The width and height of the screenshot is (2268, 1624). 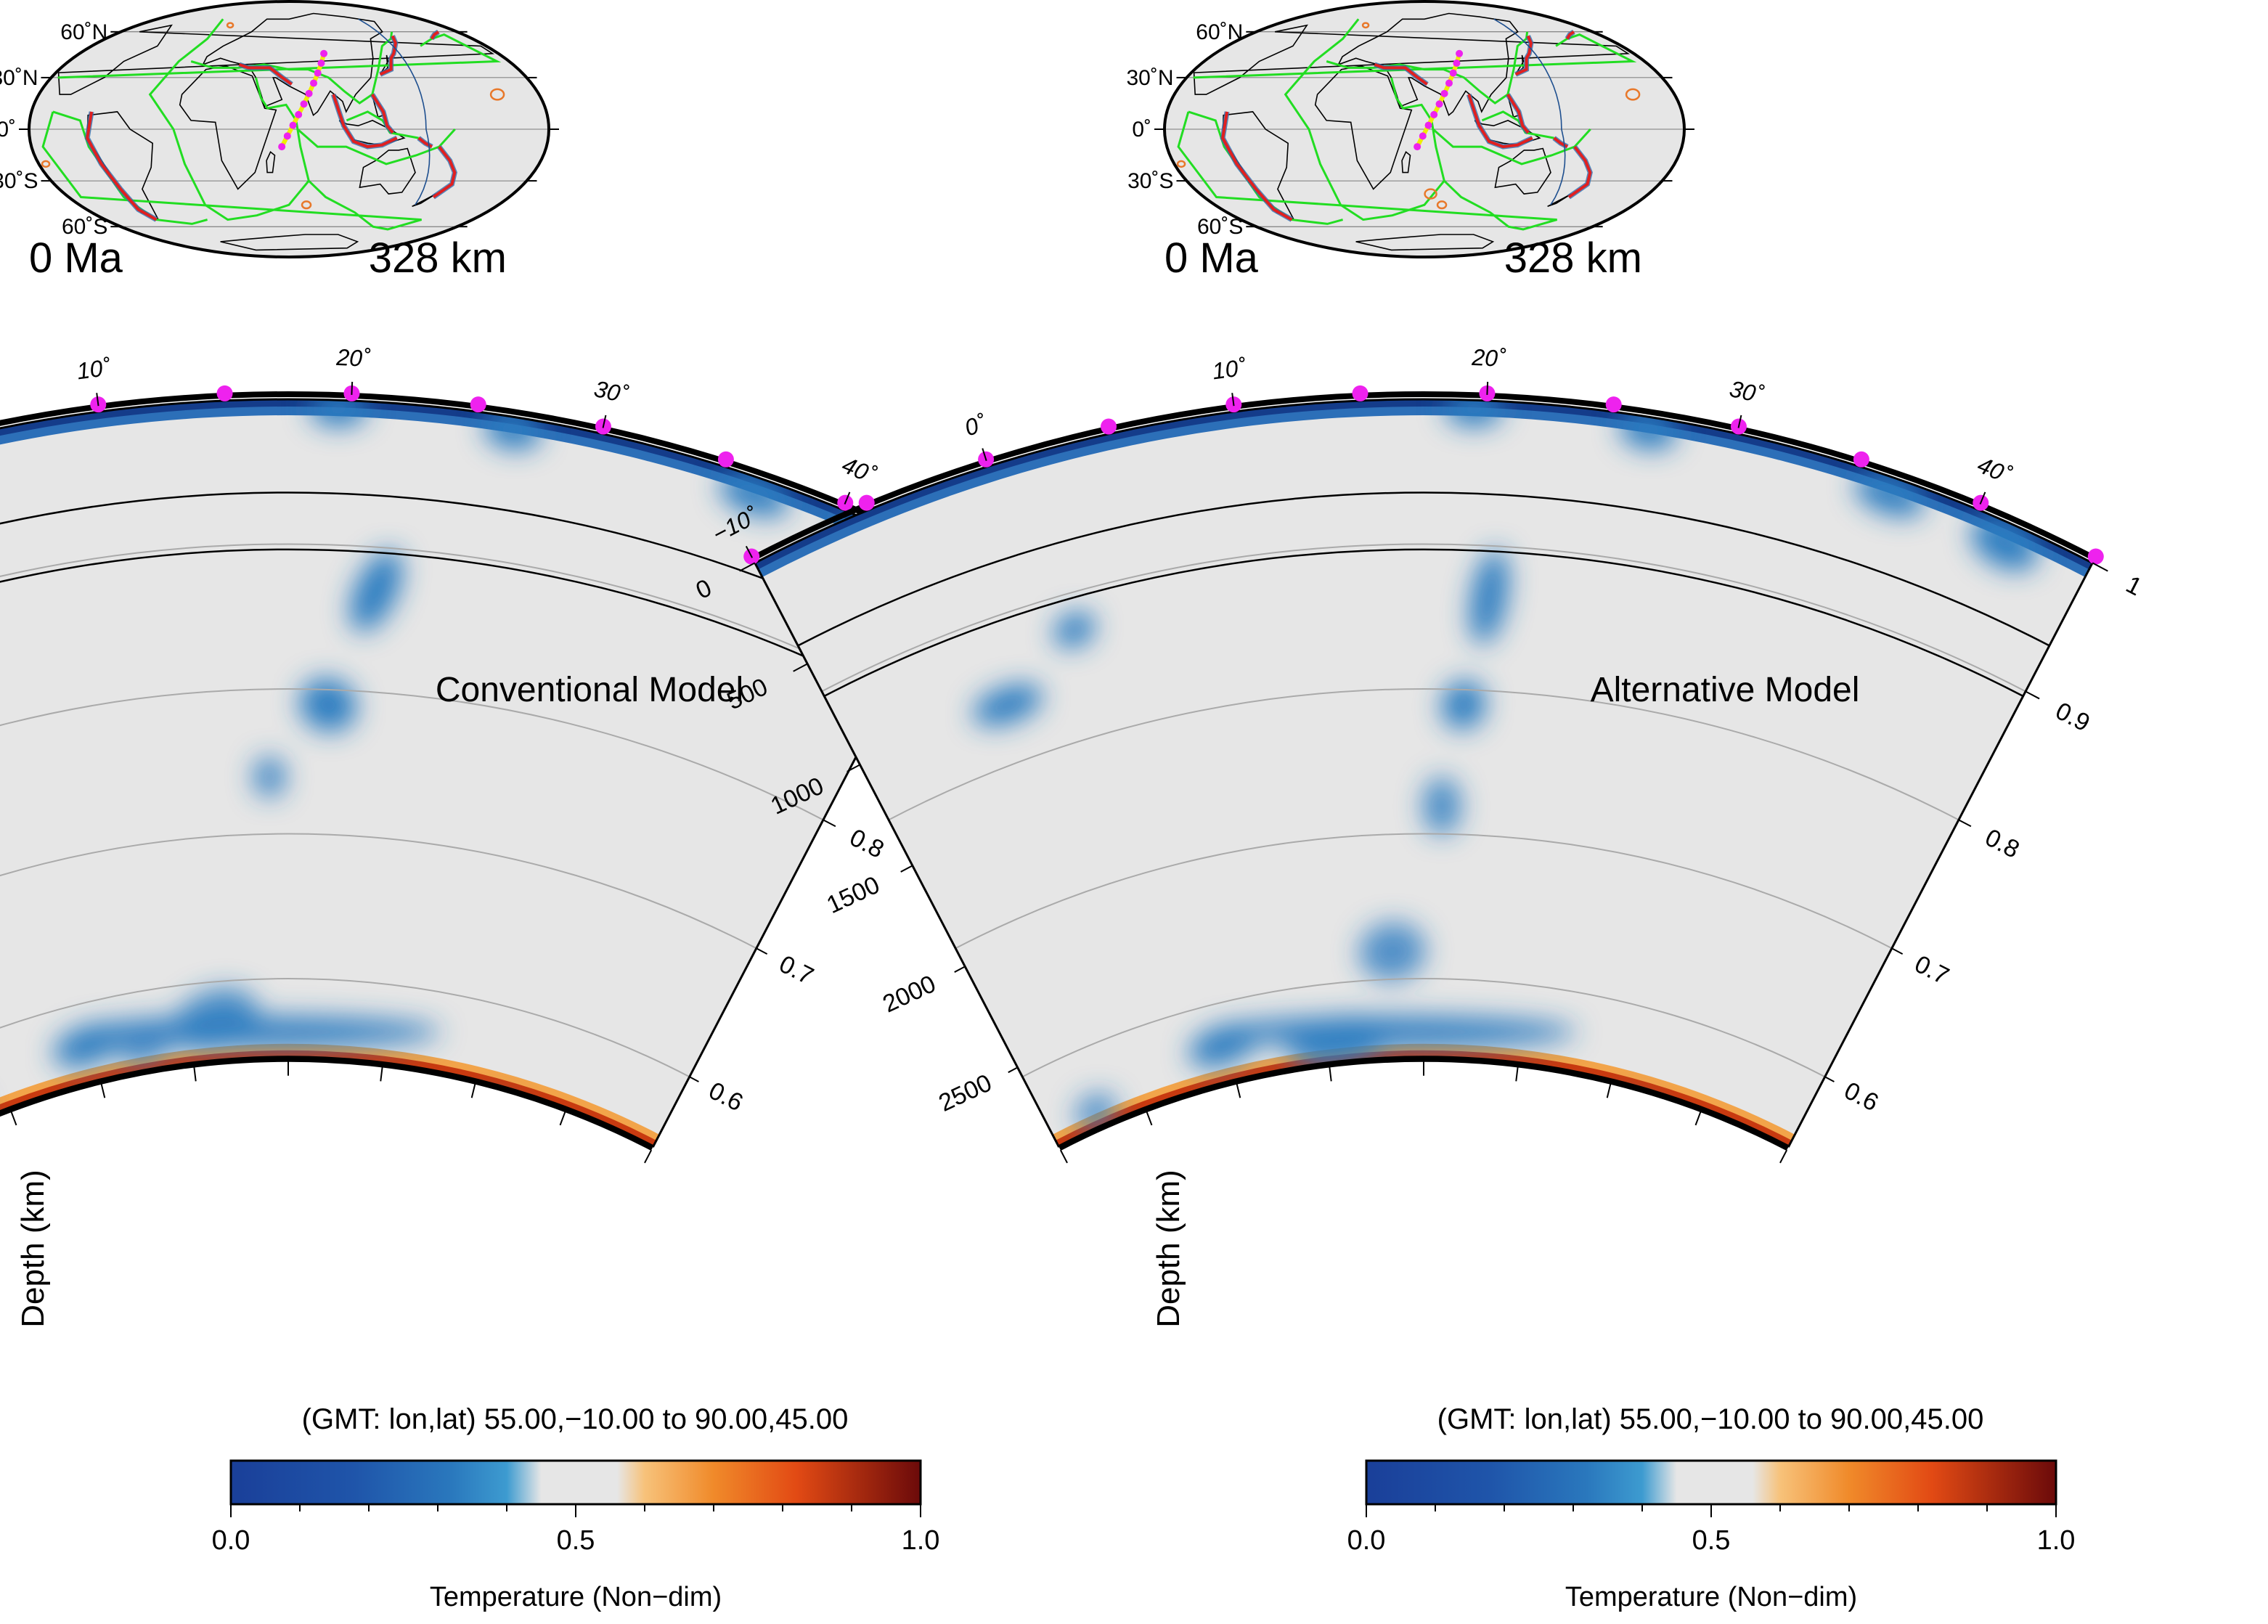 What do you see at coordinates (576, 1541) in the screenshot?
I see `colorbar-tick-label: 0.5` at bounding box center [576, 1541].